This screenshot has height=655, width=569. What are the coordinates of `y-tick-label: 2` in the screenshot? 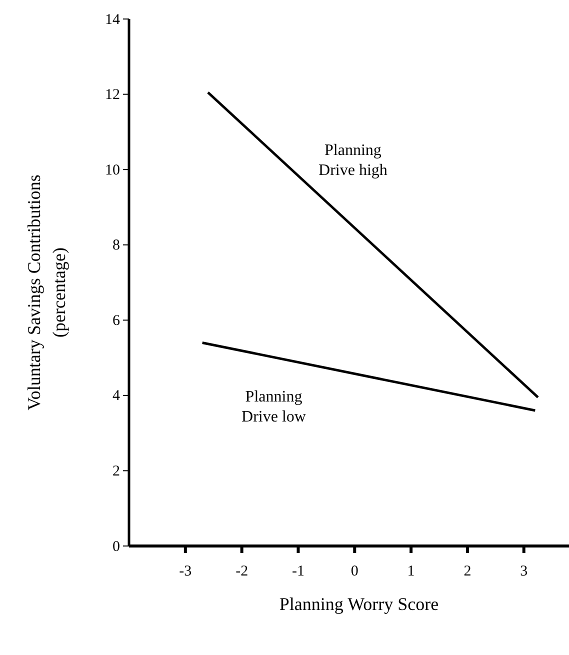 It's located at (116, 472).